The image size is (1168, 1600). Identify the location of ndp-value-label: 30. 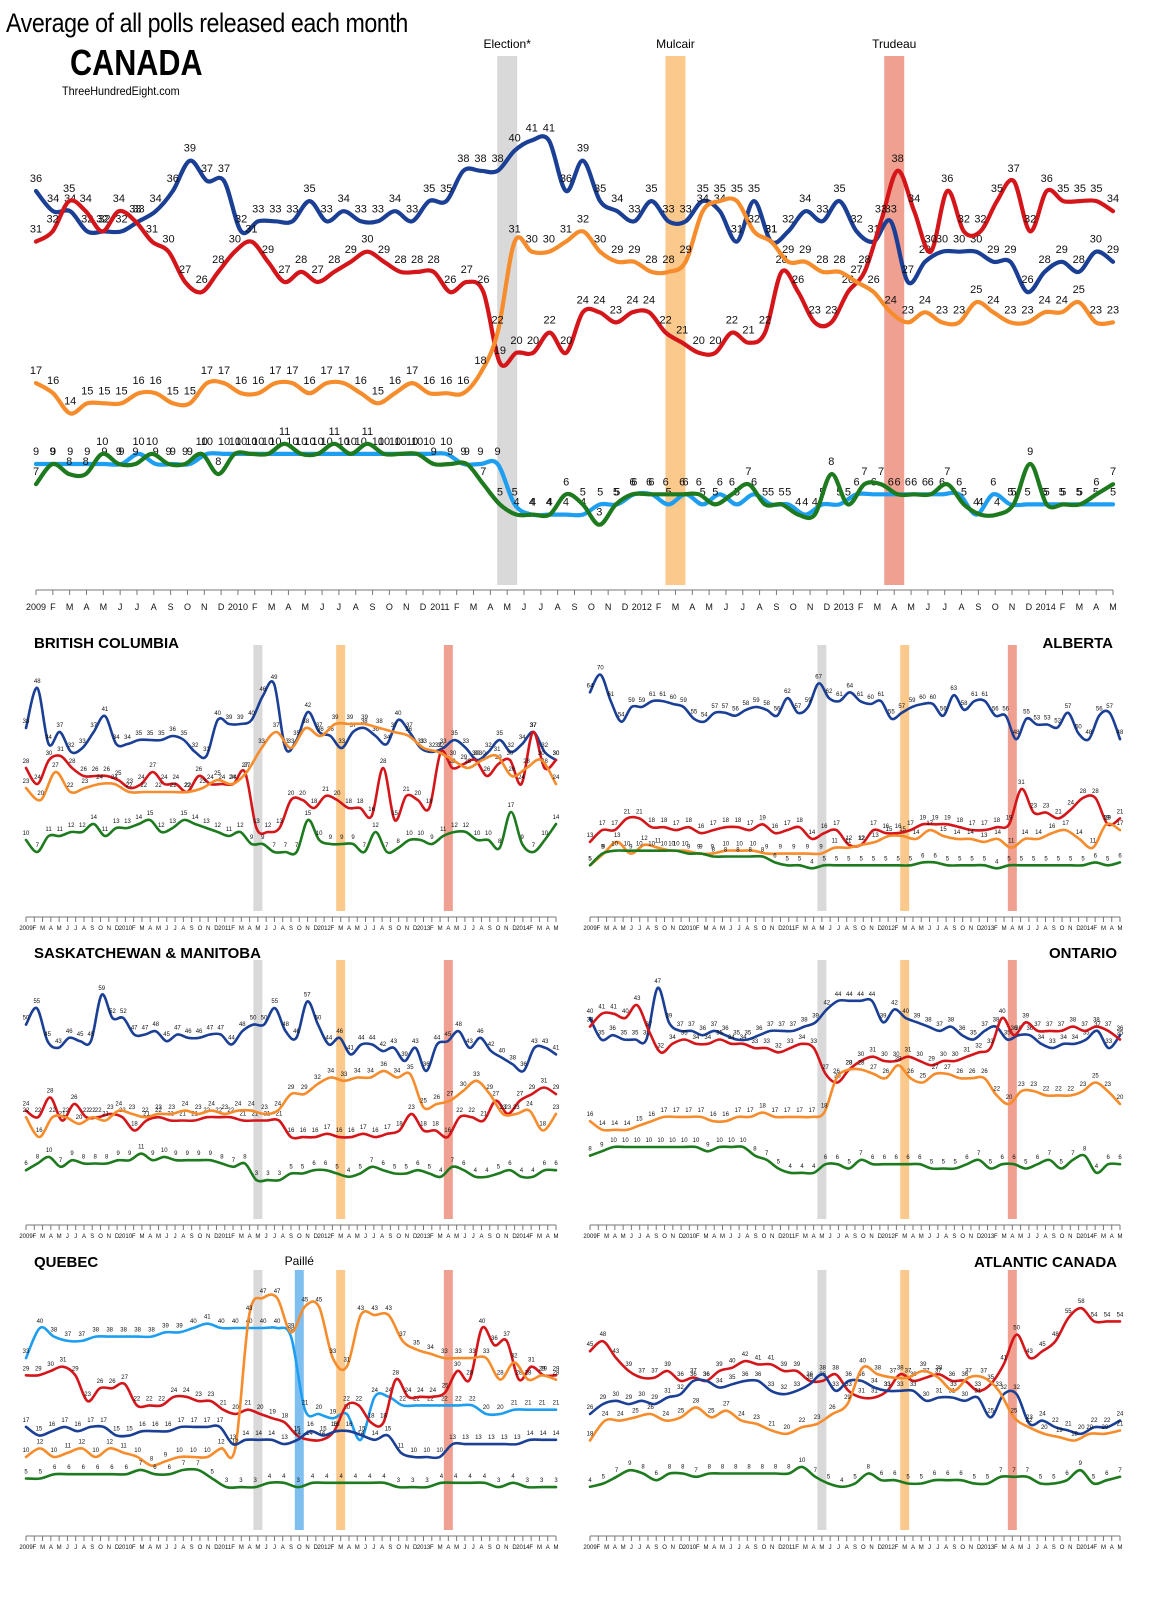
(541, 754).